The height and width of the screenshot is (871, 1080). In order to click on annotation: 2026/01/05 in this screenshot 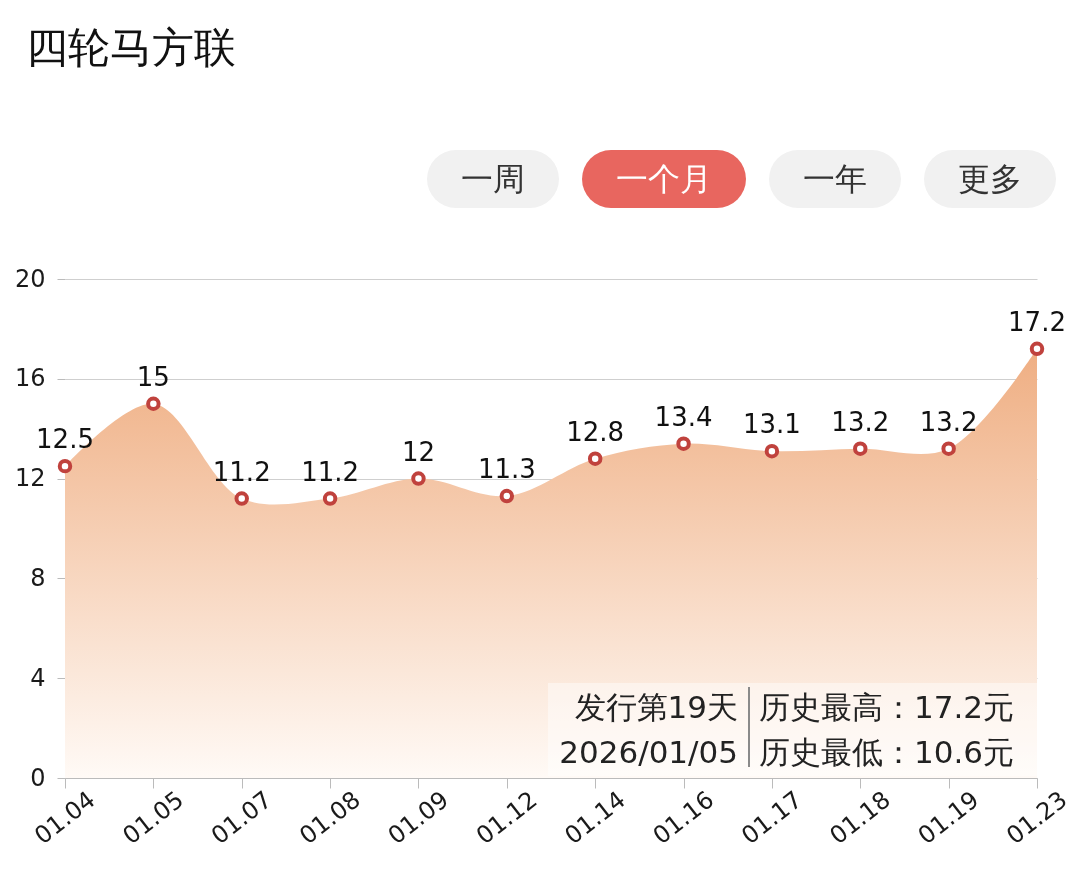, I will do `click(648, 752)`.